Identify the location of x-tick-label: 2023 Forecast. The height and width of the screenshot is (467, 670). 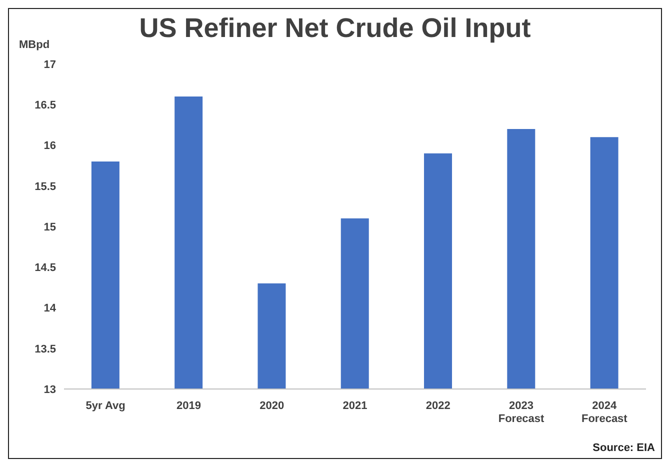
(521, 412).